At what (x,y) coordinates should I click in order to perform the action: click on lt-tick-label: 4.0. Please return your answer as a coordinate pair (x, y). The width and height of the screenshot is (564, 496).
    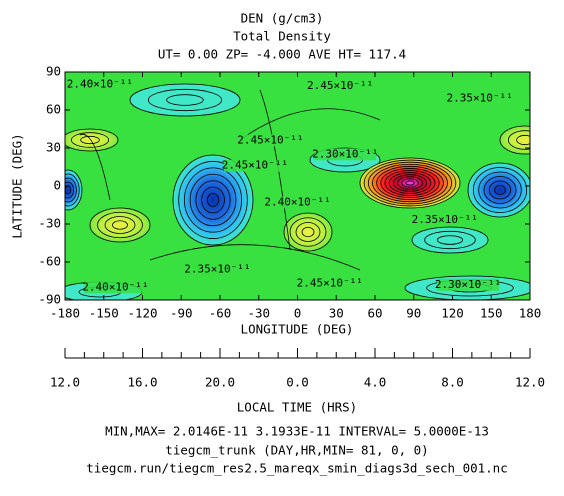
    Looking at the image, I should click on (375, 382).